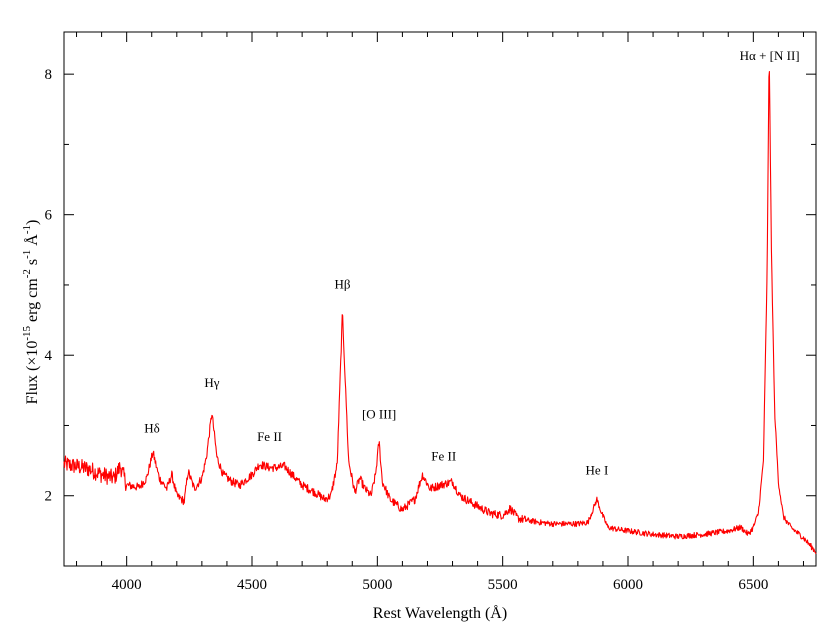 The image size is (830, 642). What do you see at coordinates (753, 585) in the screenshot?
I see `x-tick-label: 6500` at bounding box center [753, 585].